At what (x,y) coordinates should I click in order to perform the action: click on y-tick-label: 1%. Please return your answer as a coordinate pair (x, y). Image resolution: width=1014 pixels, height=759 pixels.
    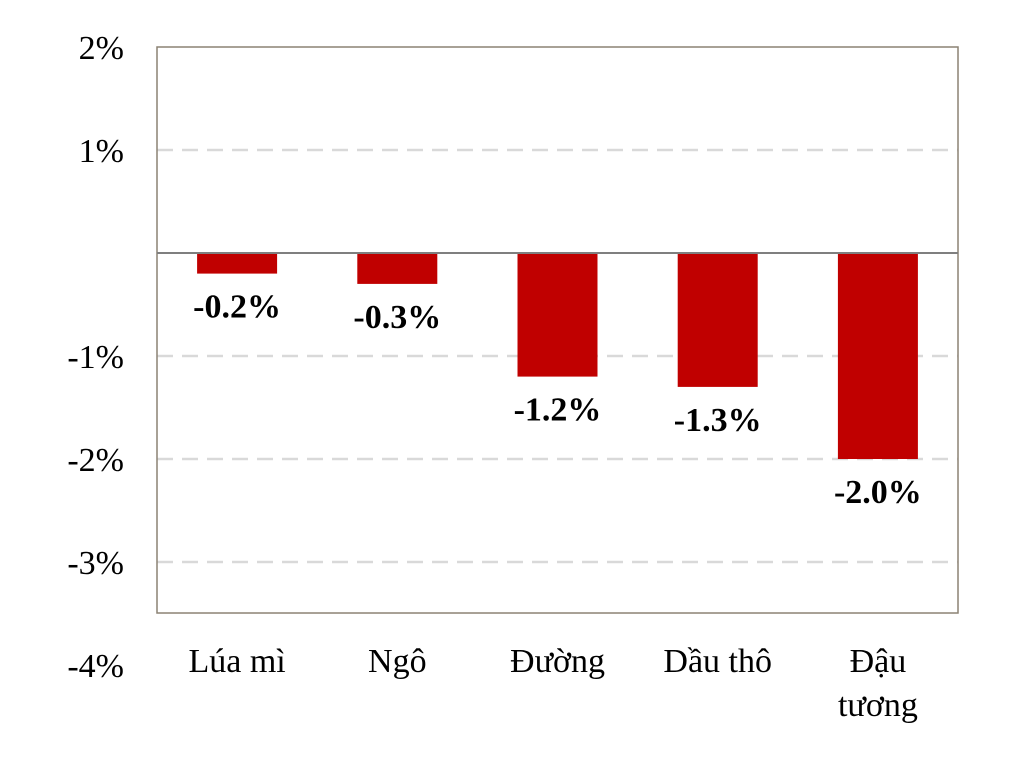
    Looking at the image, I should click on (101, 151).